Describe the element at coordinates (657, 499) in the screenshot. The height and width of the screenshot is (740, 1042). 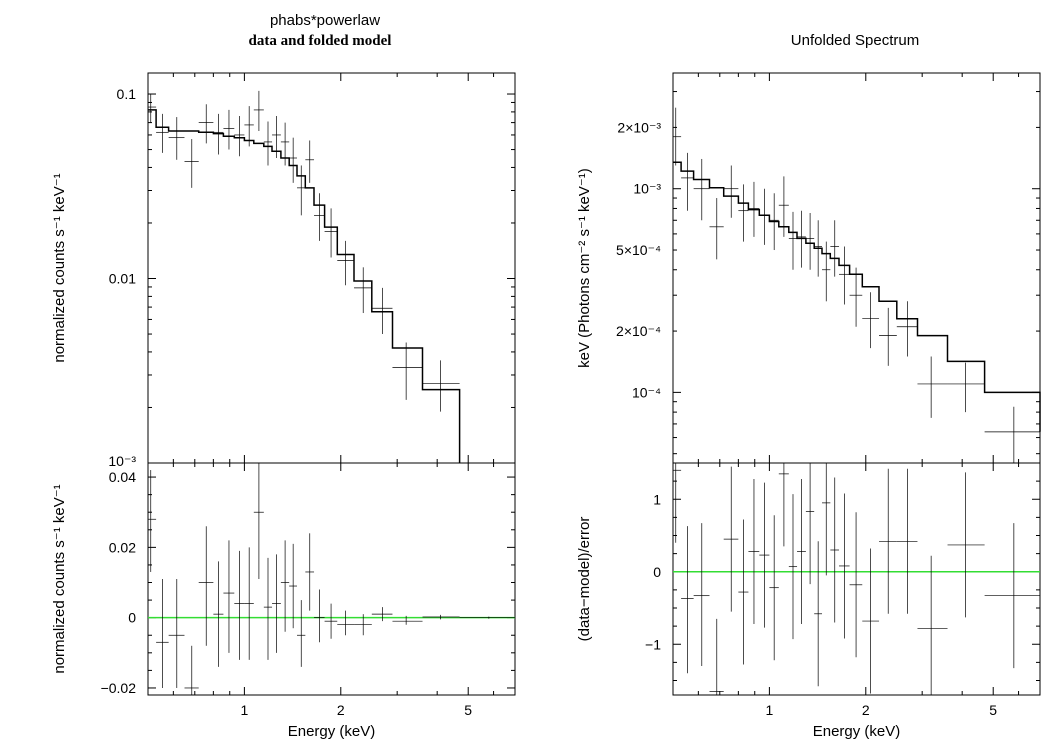
I see `y-tick-label: 1` at that location.